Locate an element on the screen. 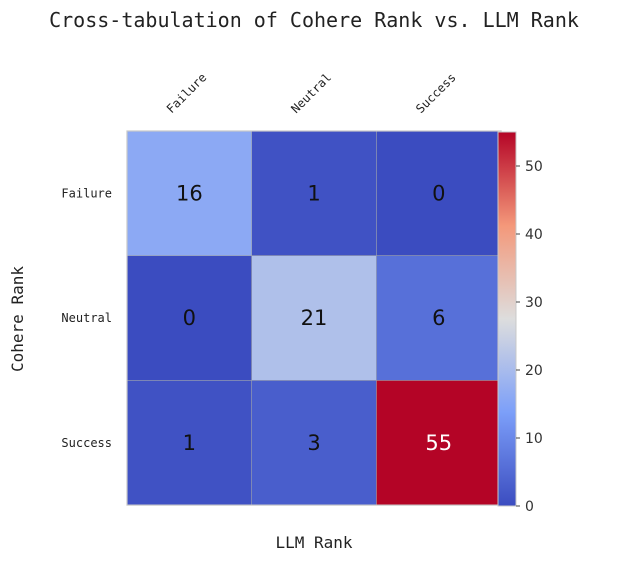 The image size is (618, 561). y-tick-labels: Failure Neutral Success is located at coordinates (86, 317).